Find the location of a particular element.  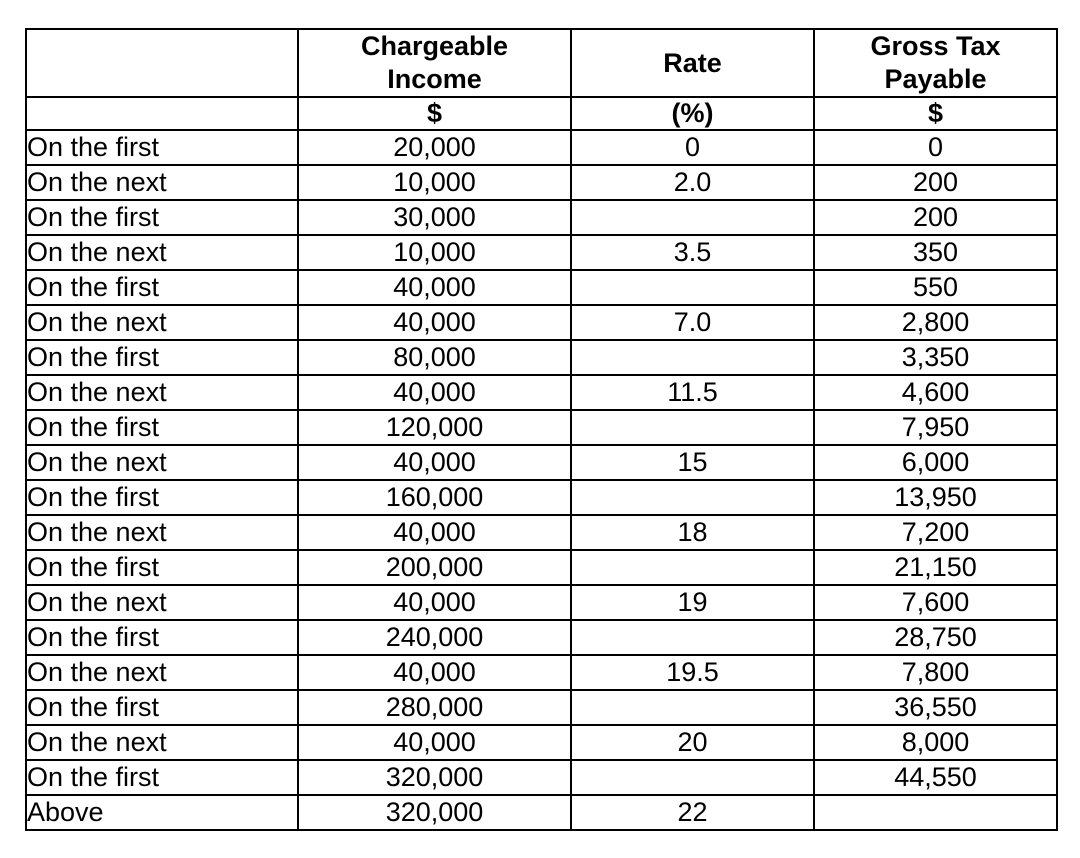

table-row: On the first 200,000 21,150 is located at coordinates (541, 567).